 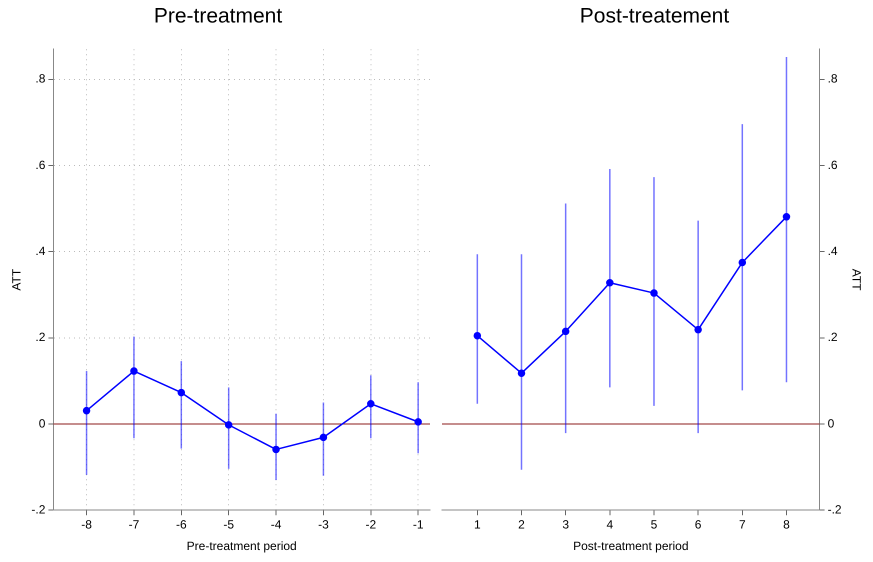 I want to click on x-tick-label: -4, so click(x=276, y=525).